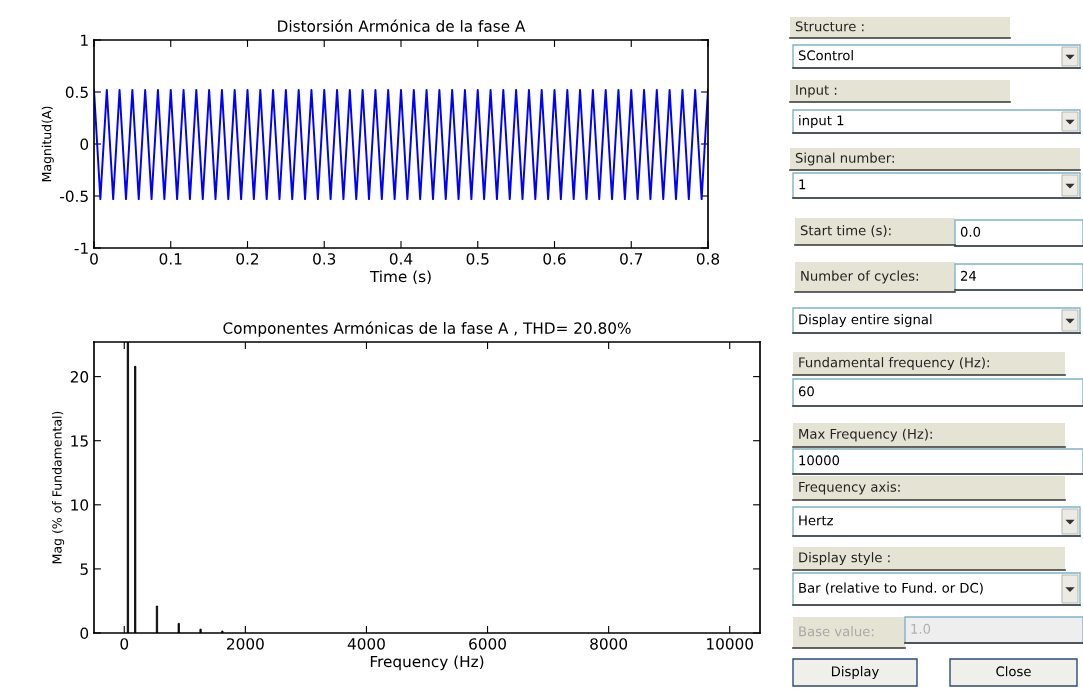 This screenshot has width=1083, height=689. I want to click on x-axis-title: Frequency (Hz), so click(427, 663).